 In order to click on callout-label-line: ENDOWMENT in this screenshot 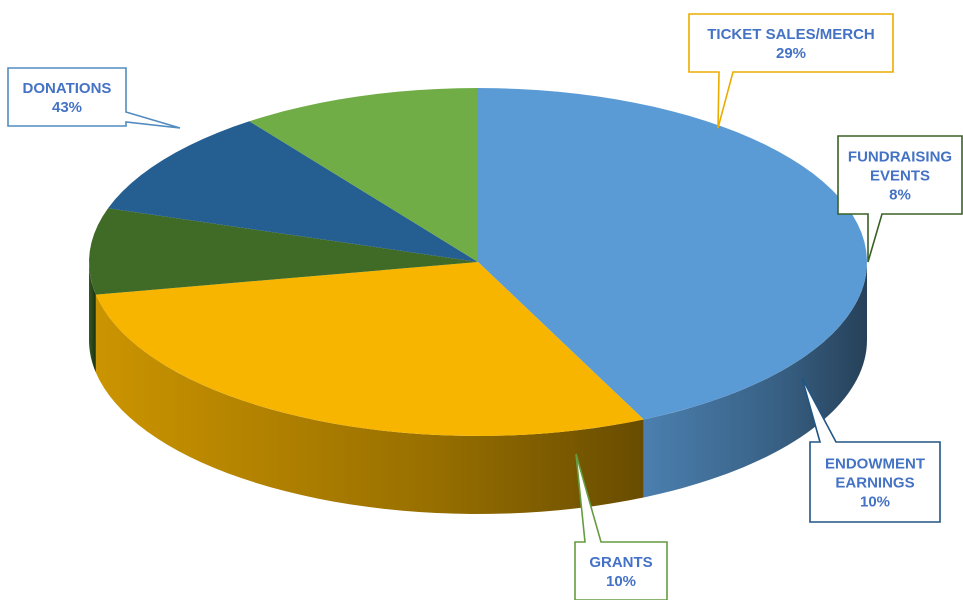, I will do `click(875, 464)`.